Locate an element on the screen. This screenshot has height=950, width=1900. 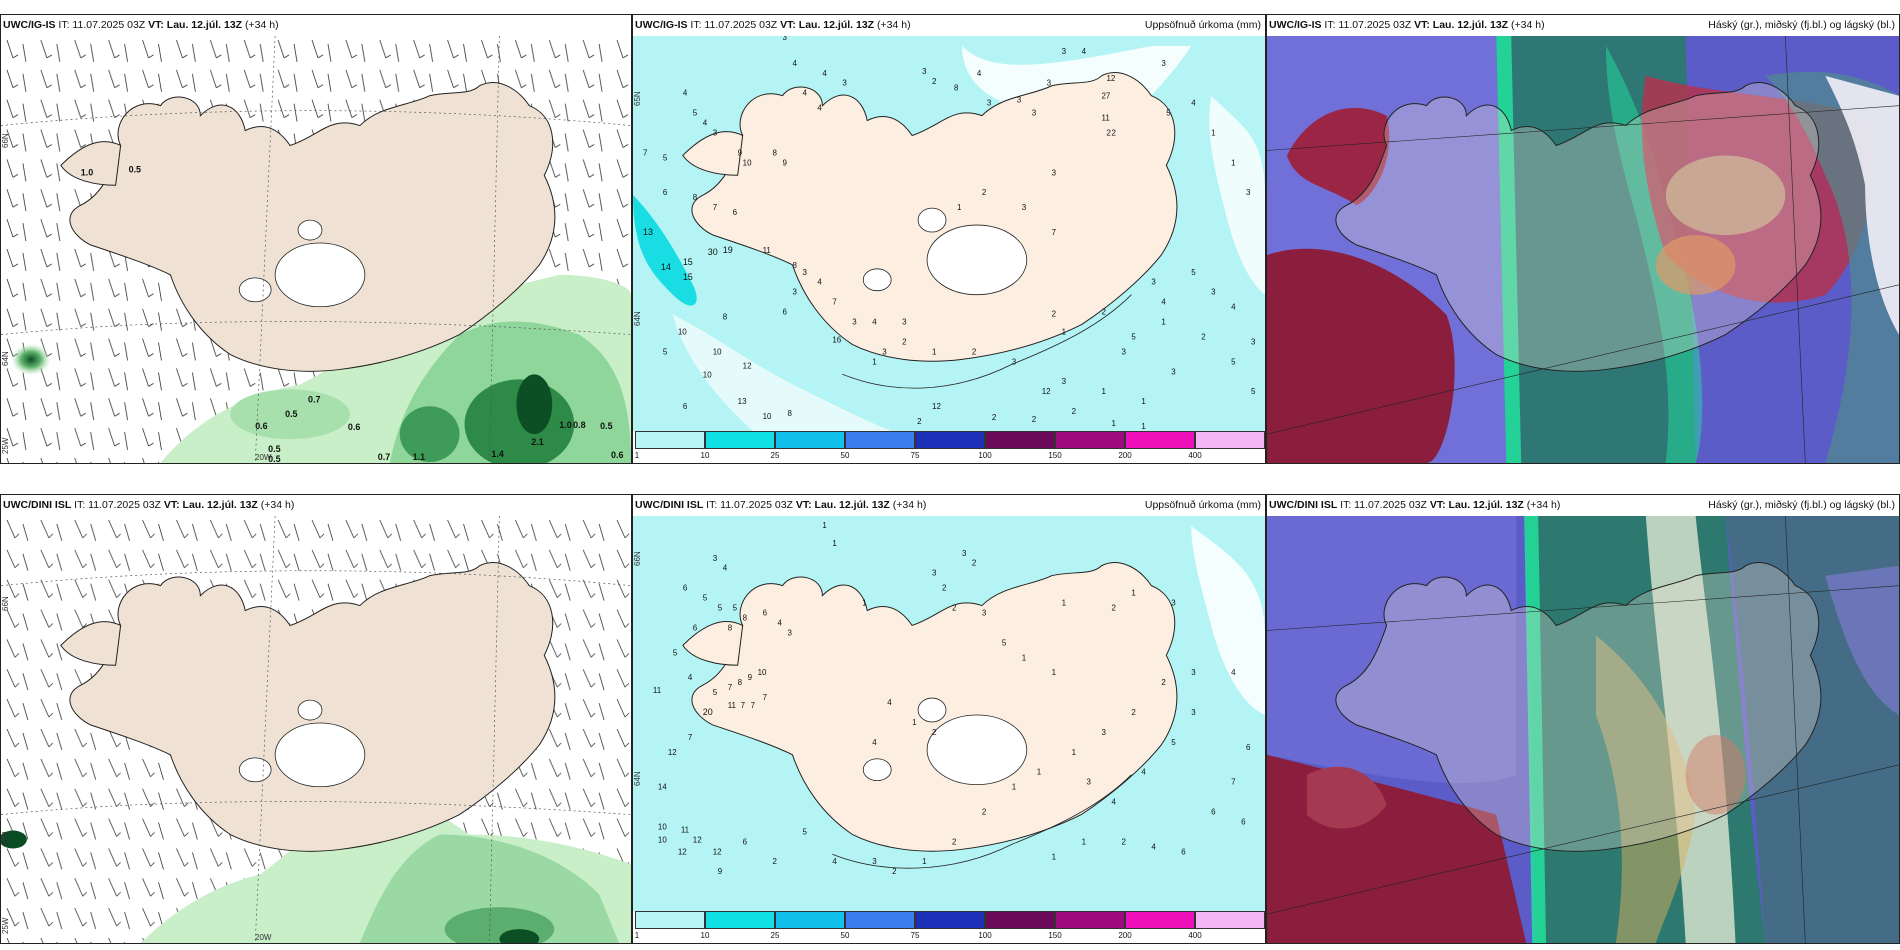
colorbar-tick: 100 is located at coordinates (985, 935).